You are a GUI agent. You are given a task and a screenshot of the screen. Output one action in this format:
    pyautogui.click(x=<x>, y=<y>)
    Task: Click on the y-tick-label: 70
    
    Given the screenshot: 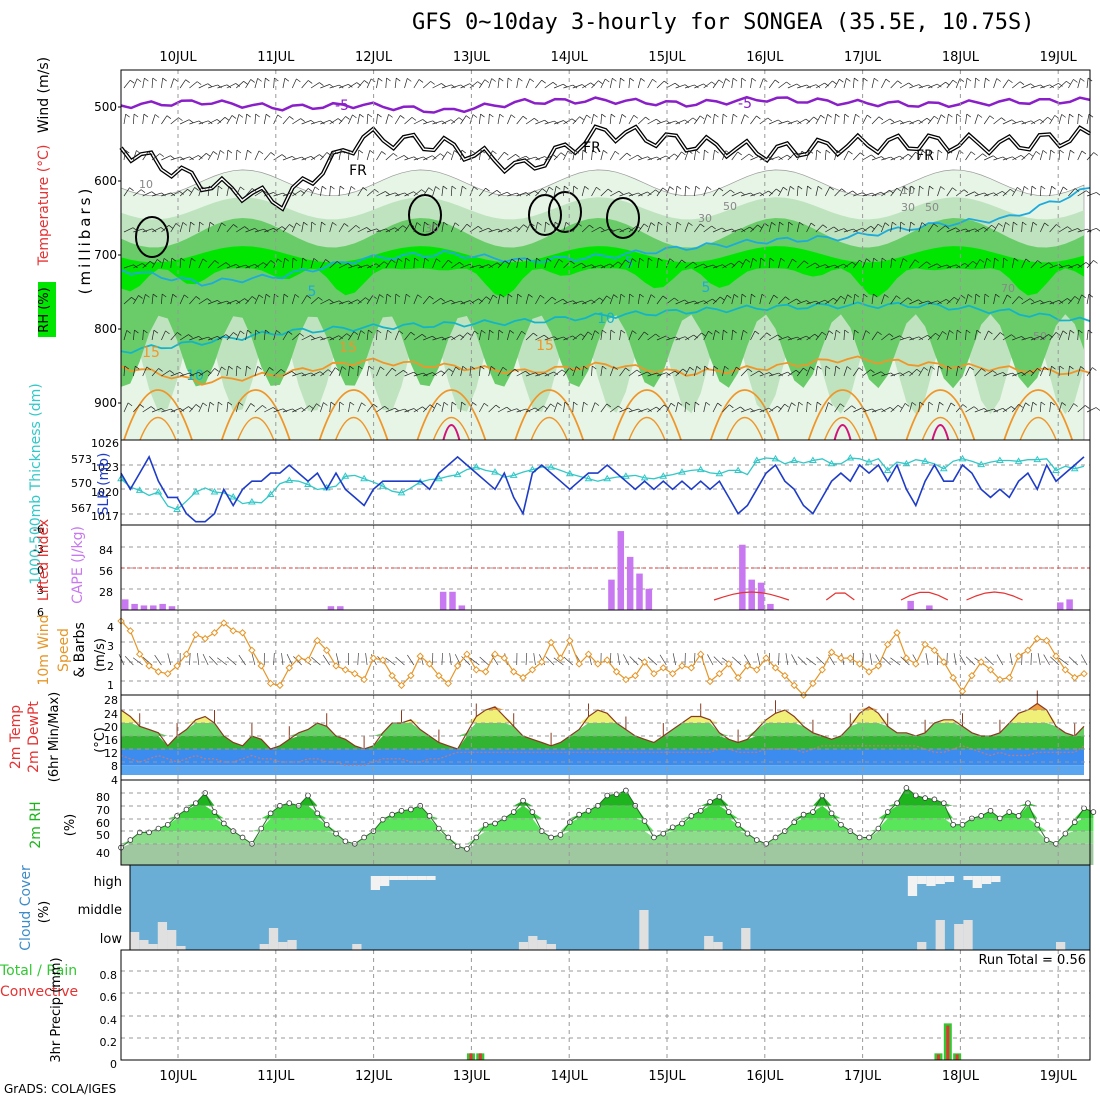 What is the action you would take?
    pyautogui.click(x=103, y=810)
    